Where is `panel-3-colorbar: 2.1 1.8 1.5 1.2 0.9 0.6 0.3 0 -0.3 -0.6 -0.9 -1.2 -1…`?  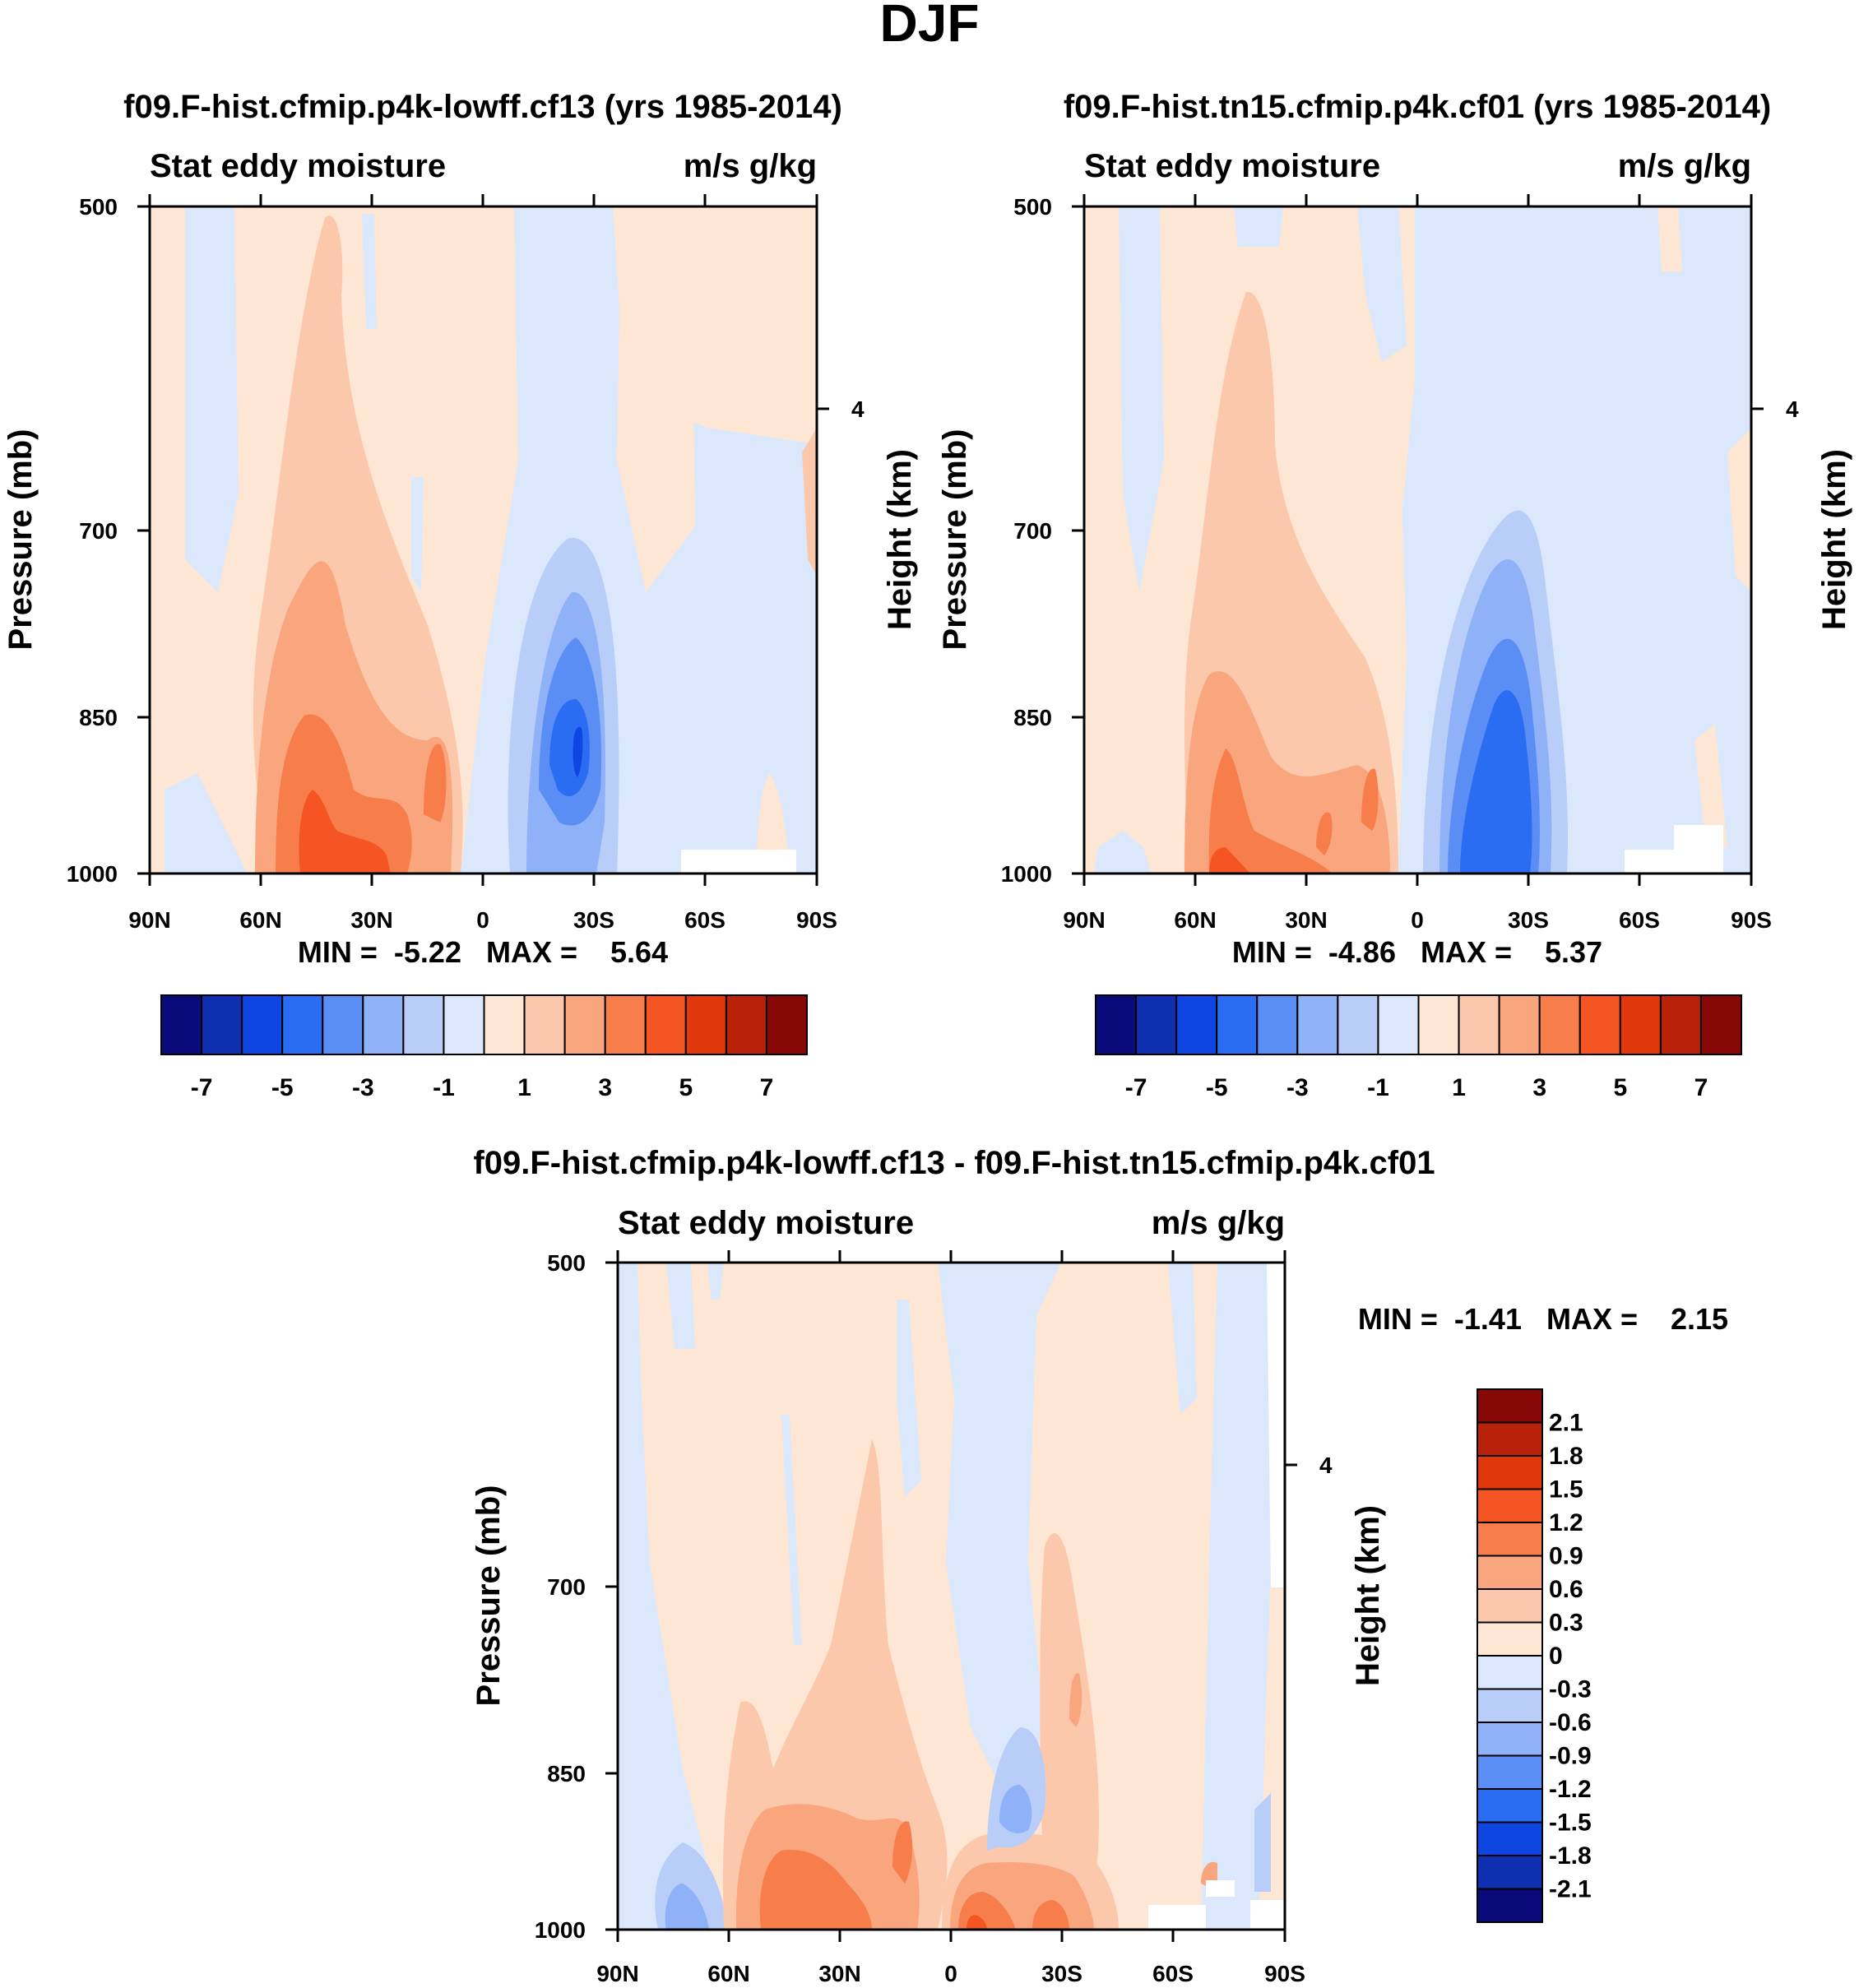 panel-3-colorbar: 2.1 1.8 1.5 1.2 0.9 0.6 0.3 0 -0.3 -0.6 -0.9 -1.2 -1… is located at coordinates (1534, 1656).